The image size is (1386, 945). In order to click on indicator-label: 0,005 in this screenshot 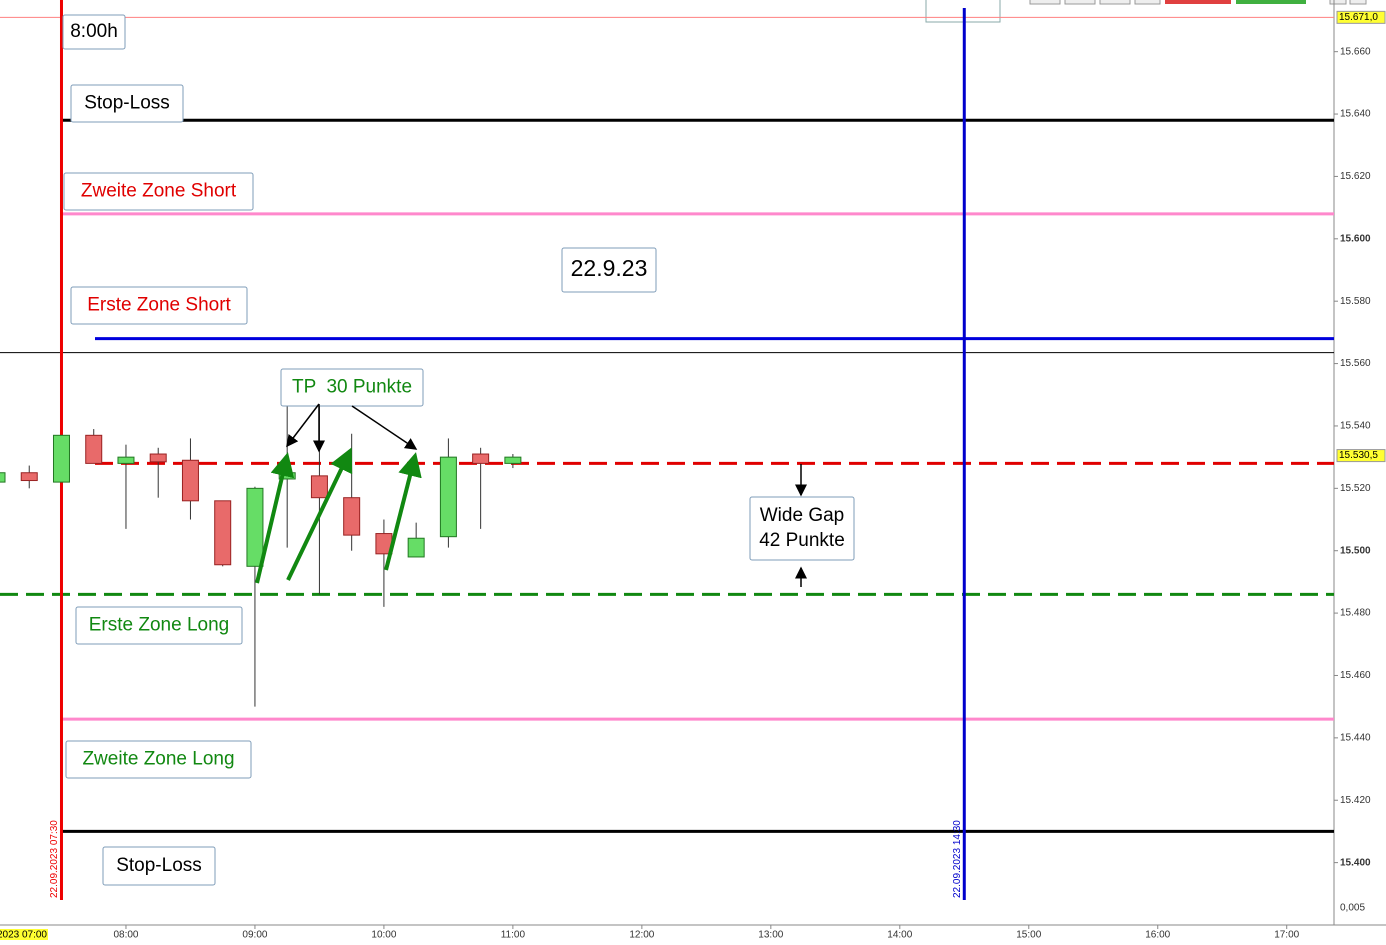, I will do `click(1352, 908)`.